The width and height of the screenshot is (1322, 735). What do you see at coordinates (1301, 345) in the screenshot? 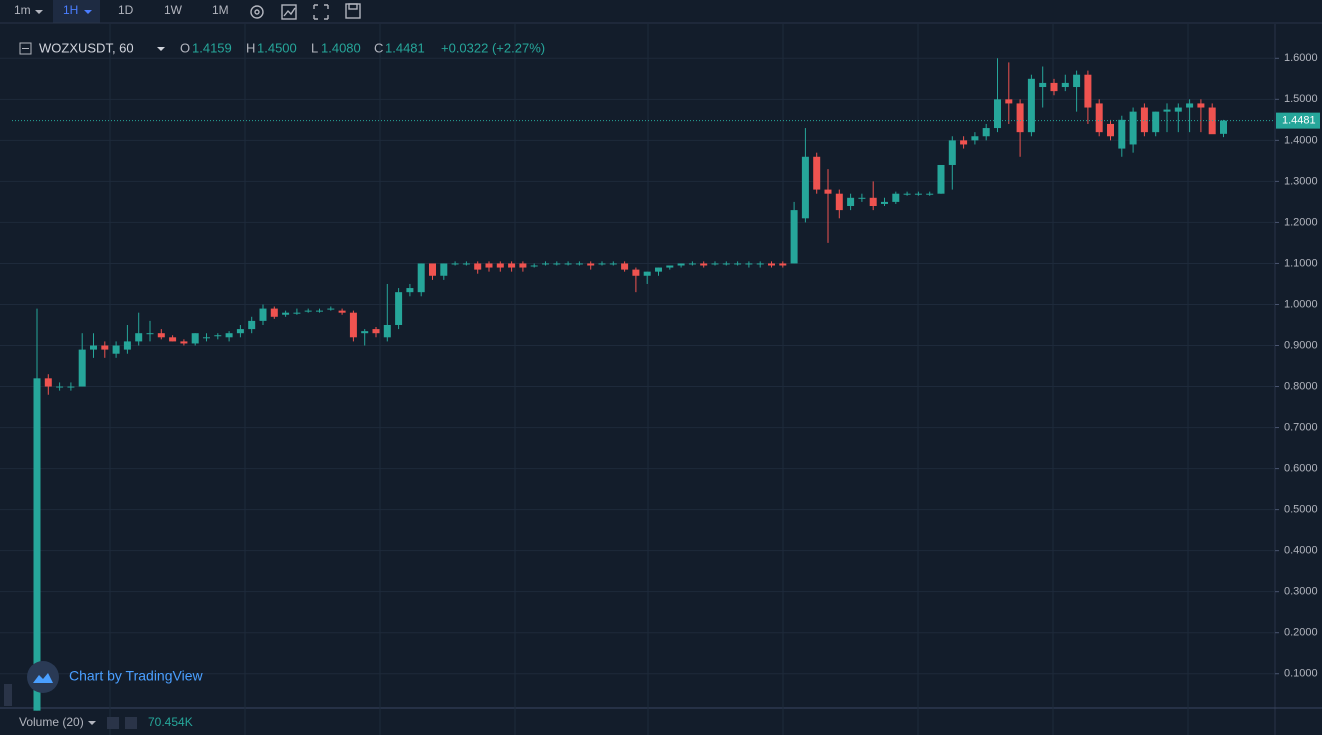
I see `y-tick-label: 0.9000` at bounding box center [1301, 345].